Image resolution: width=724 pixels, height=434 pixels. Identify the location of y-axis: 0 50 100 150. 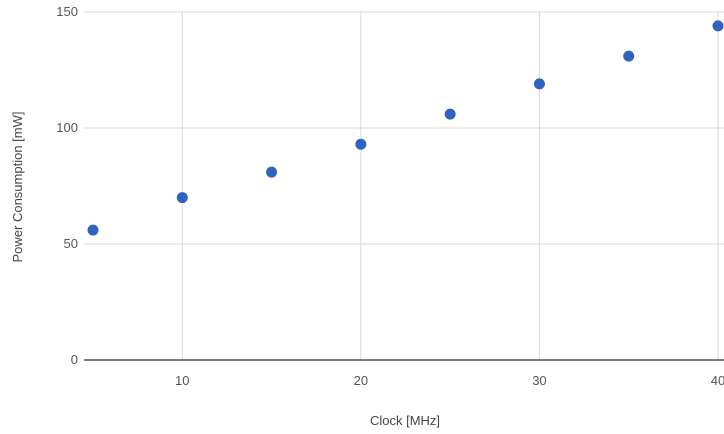
(67, 185).